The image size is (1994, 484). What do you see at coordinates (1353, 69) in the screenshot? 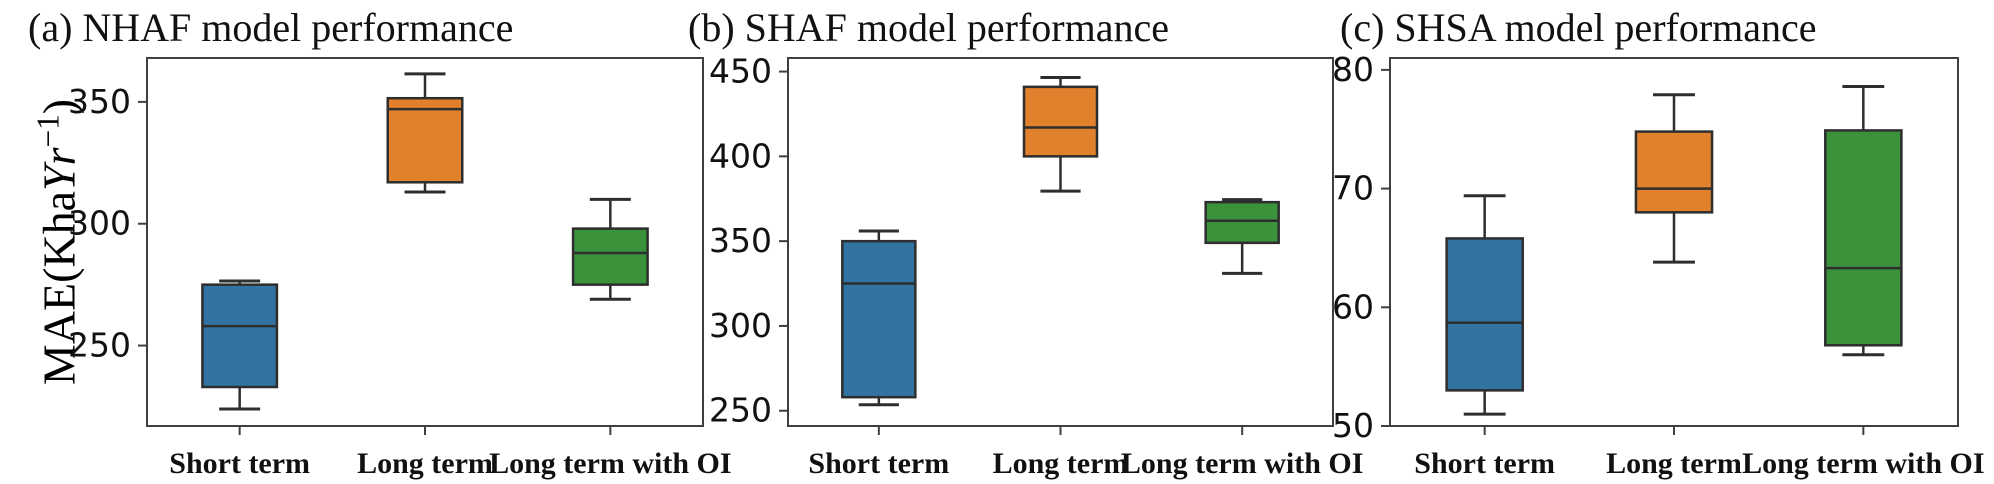
I see `y-tick-label-80: 80` at bounding box center [1353, 69].